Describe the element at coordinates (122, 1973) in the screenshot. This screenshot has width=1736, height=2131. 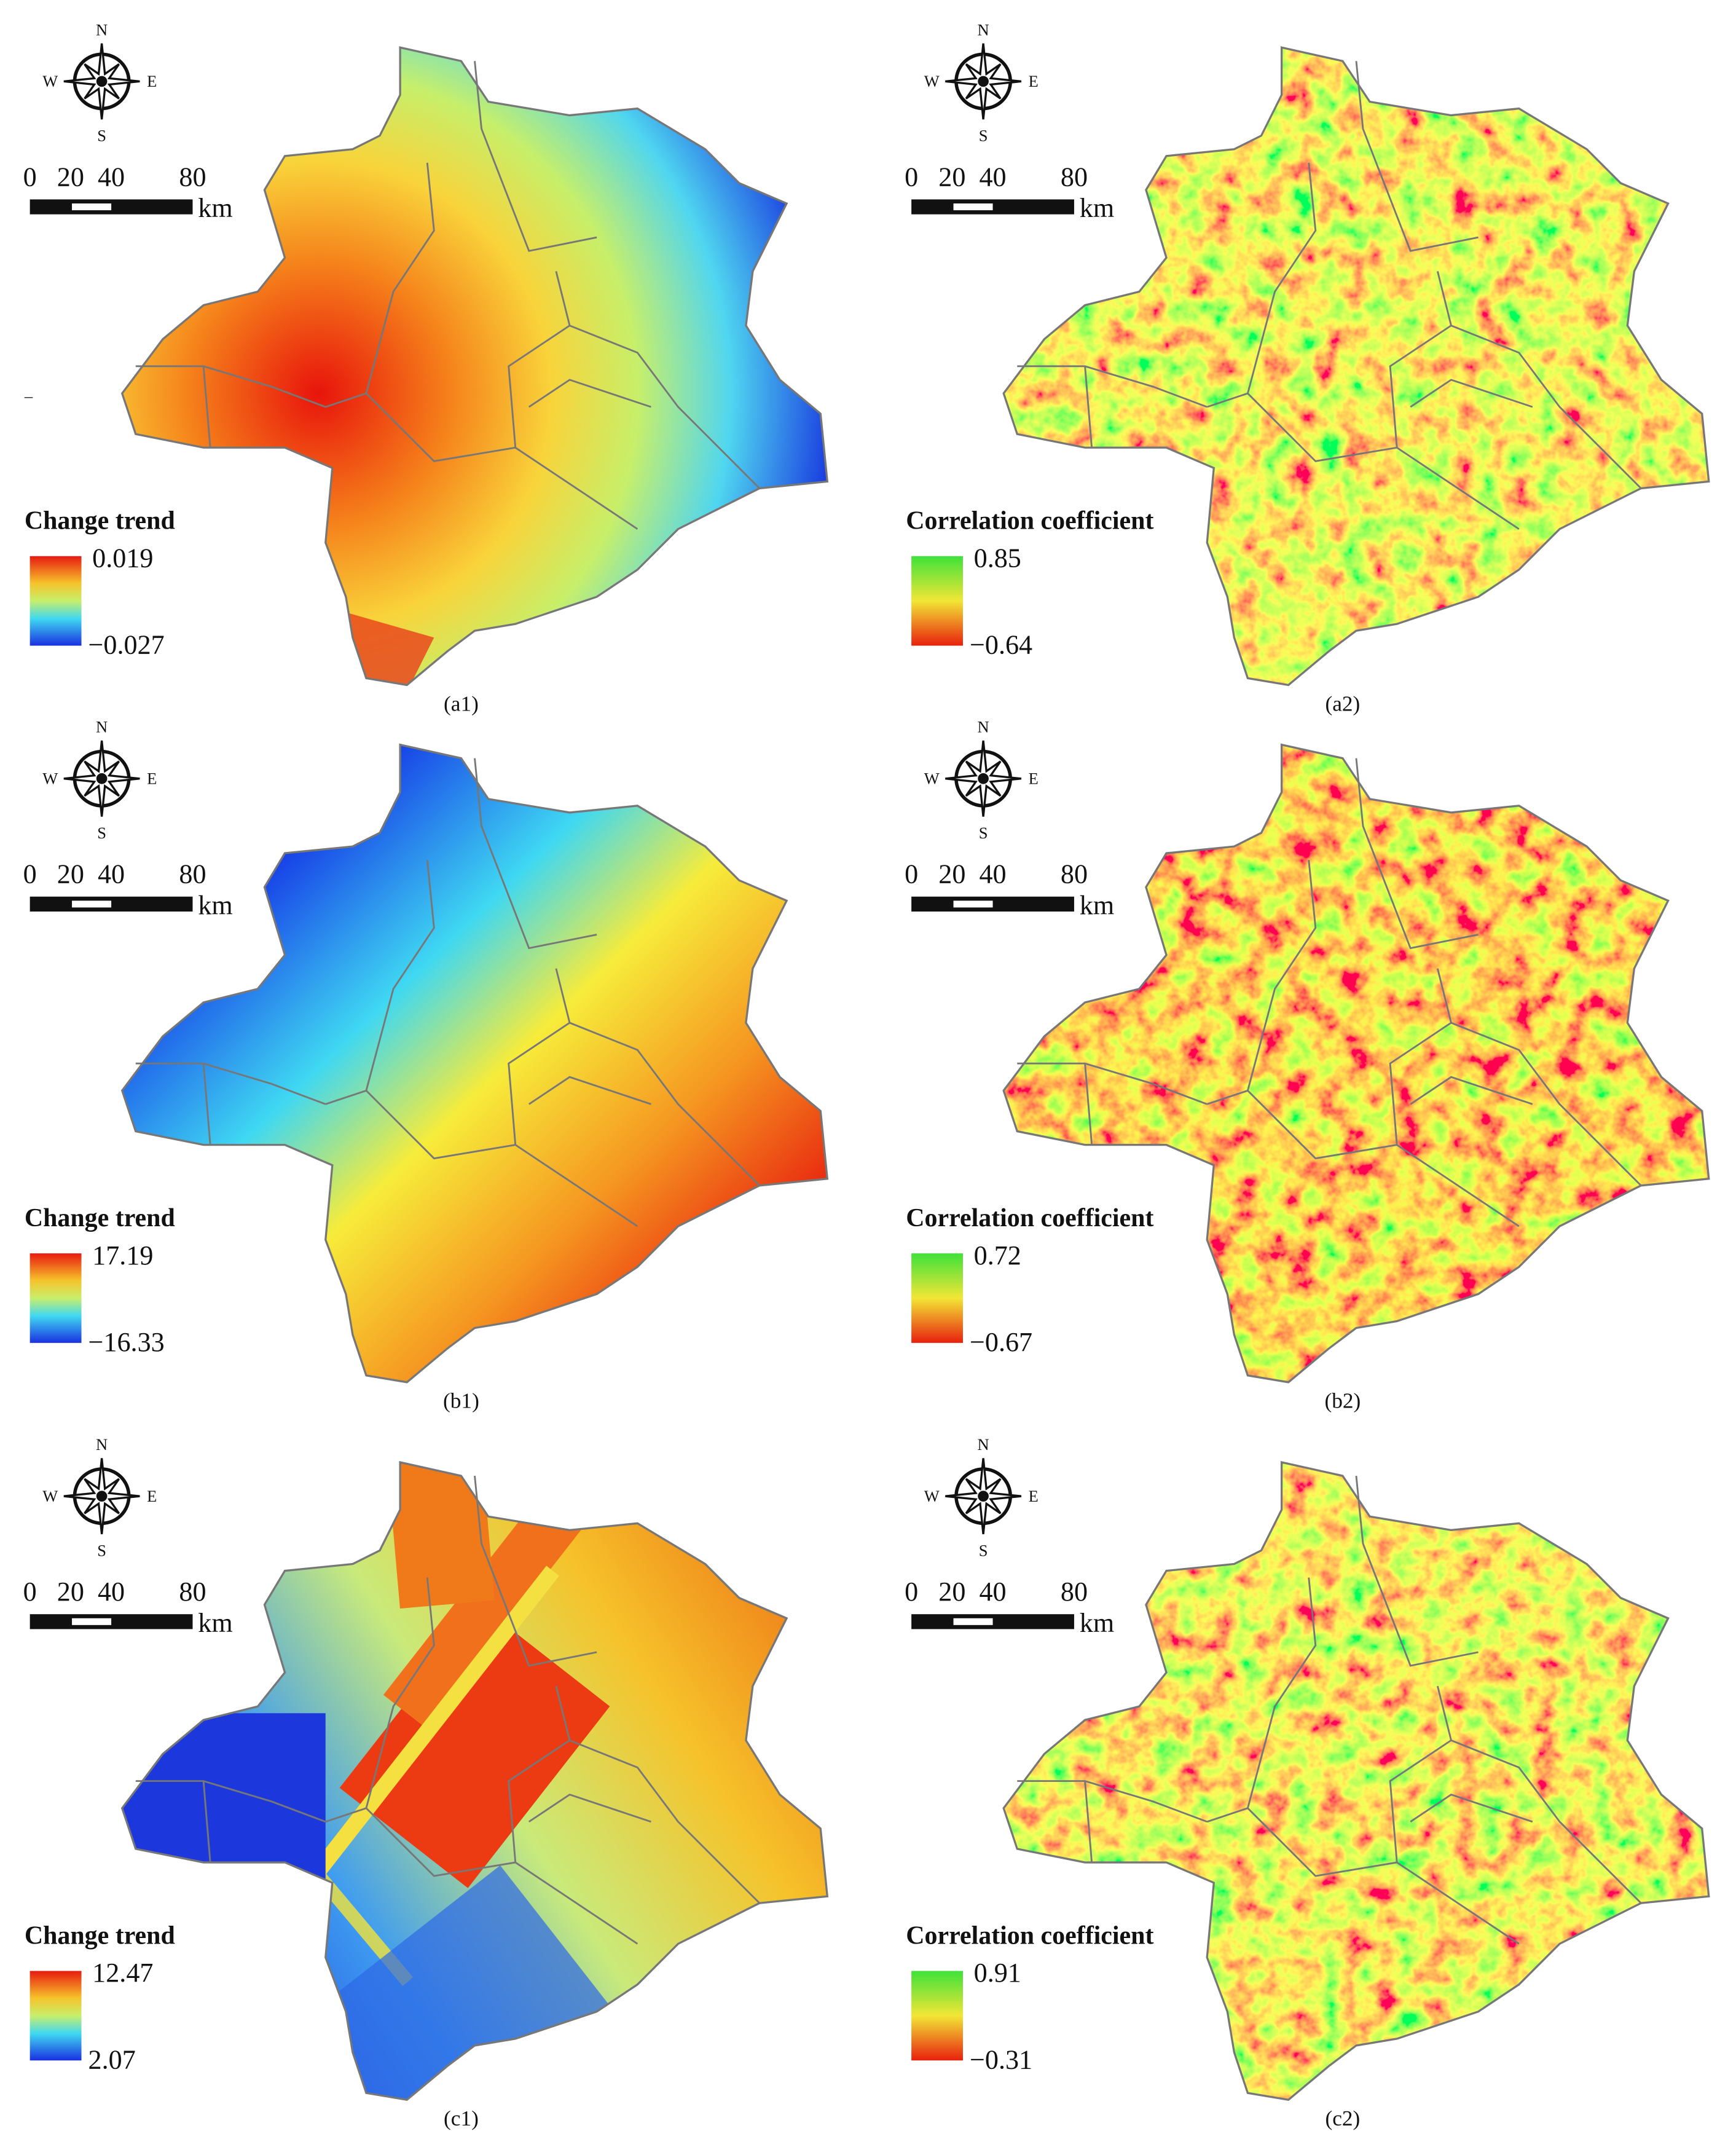
I see `legend-max: 12.47` at that location.